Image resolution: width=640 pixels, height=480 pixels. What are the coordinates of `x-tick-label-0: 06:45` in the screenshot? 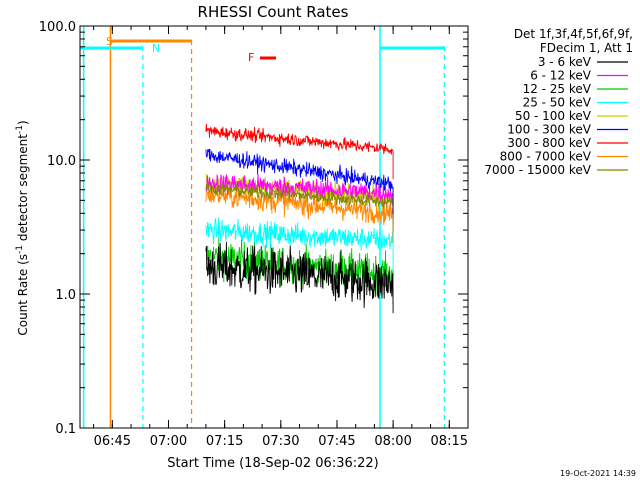 It's located at (112, 441).